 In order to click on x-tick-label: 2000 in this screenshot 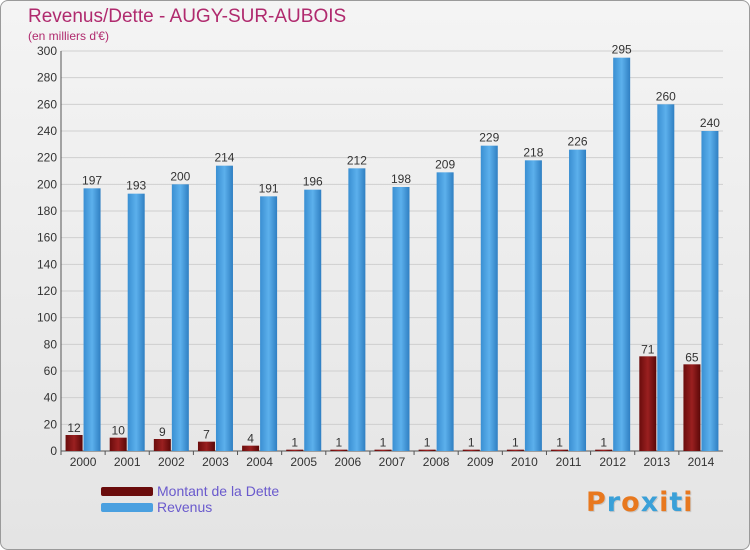, I will do `click(83, 462)`.